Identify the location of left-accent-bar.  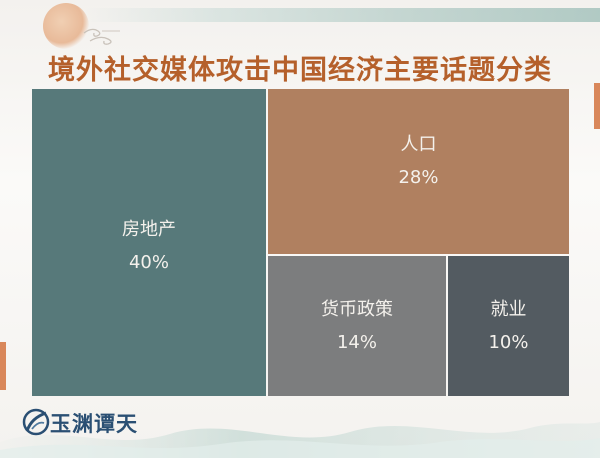
(3, 366).